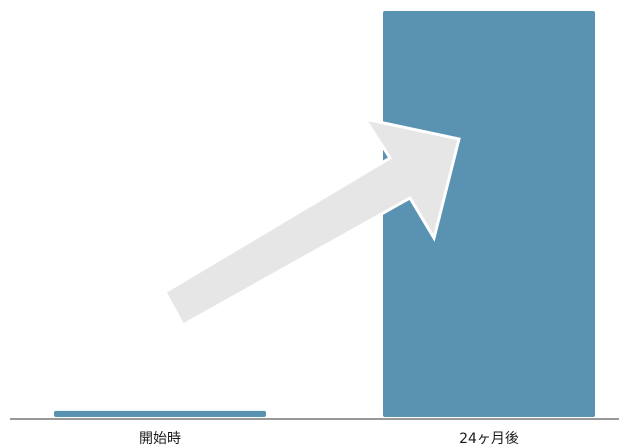 This screenshot has height=448, width=629. What do you see at coordinates (329, 439) in the screenshot?
I see `x-tick-labels: 開始時 24ヶ月後` at bounding box center [329, 439].